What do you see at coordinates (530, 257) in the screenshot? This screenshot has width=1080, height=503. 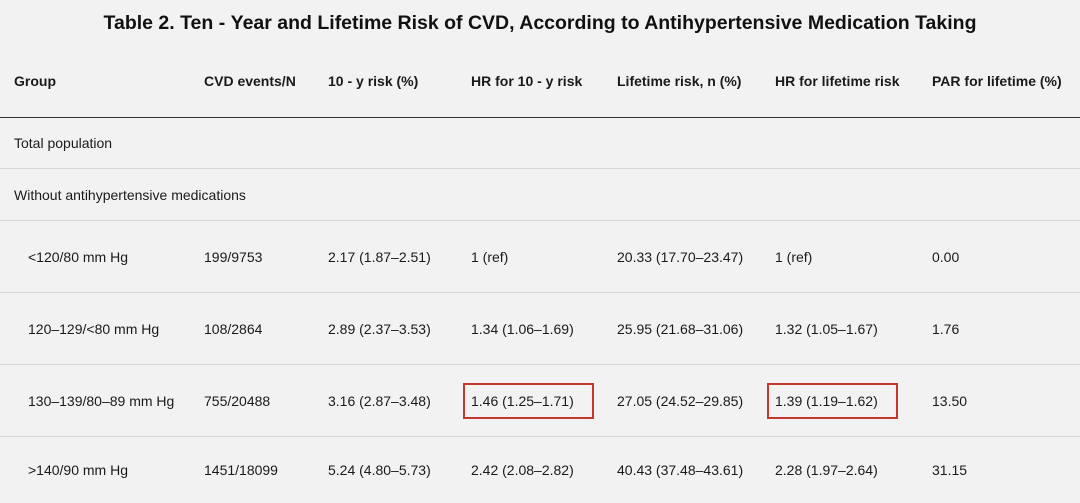 I see `cell-hr-10y: 1 (ref)` at bounding box center [530, 257].